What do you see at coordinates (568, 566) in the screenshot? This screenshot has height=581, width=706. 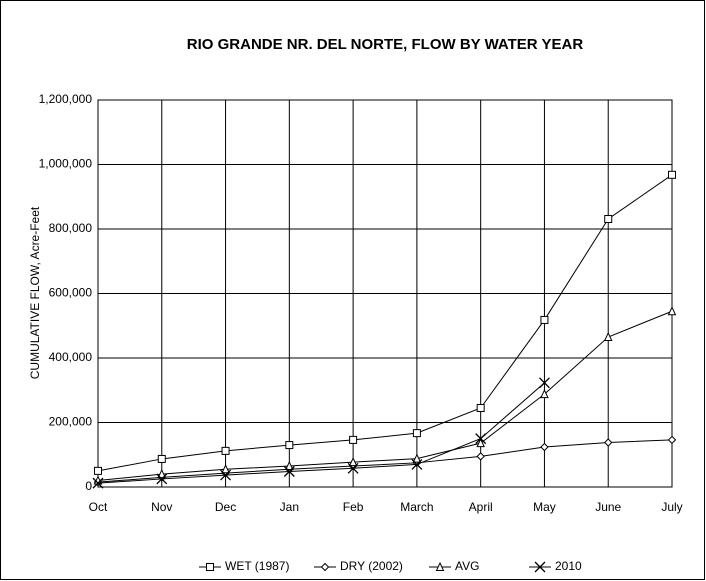 I see `legend-label: 2010` at bounding box center [568, 566].